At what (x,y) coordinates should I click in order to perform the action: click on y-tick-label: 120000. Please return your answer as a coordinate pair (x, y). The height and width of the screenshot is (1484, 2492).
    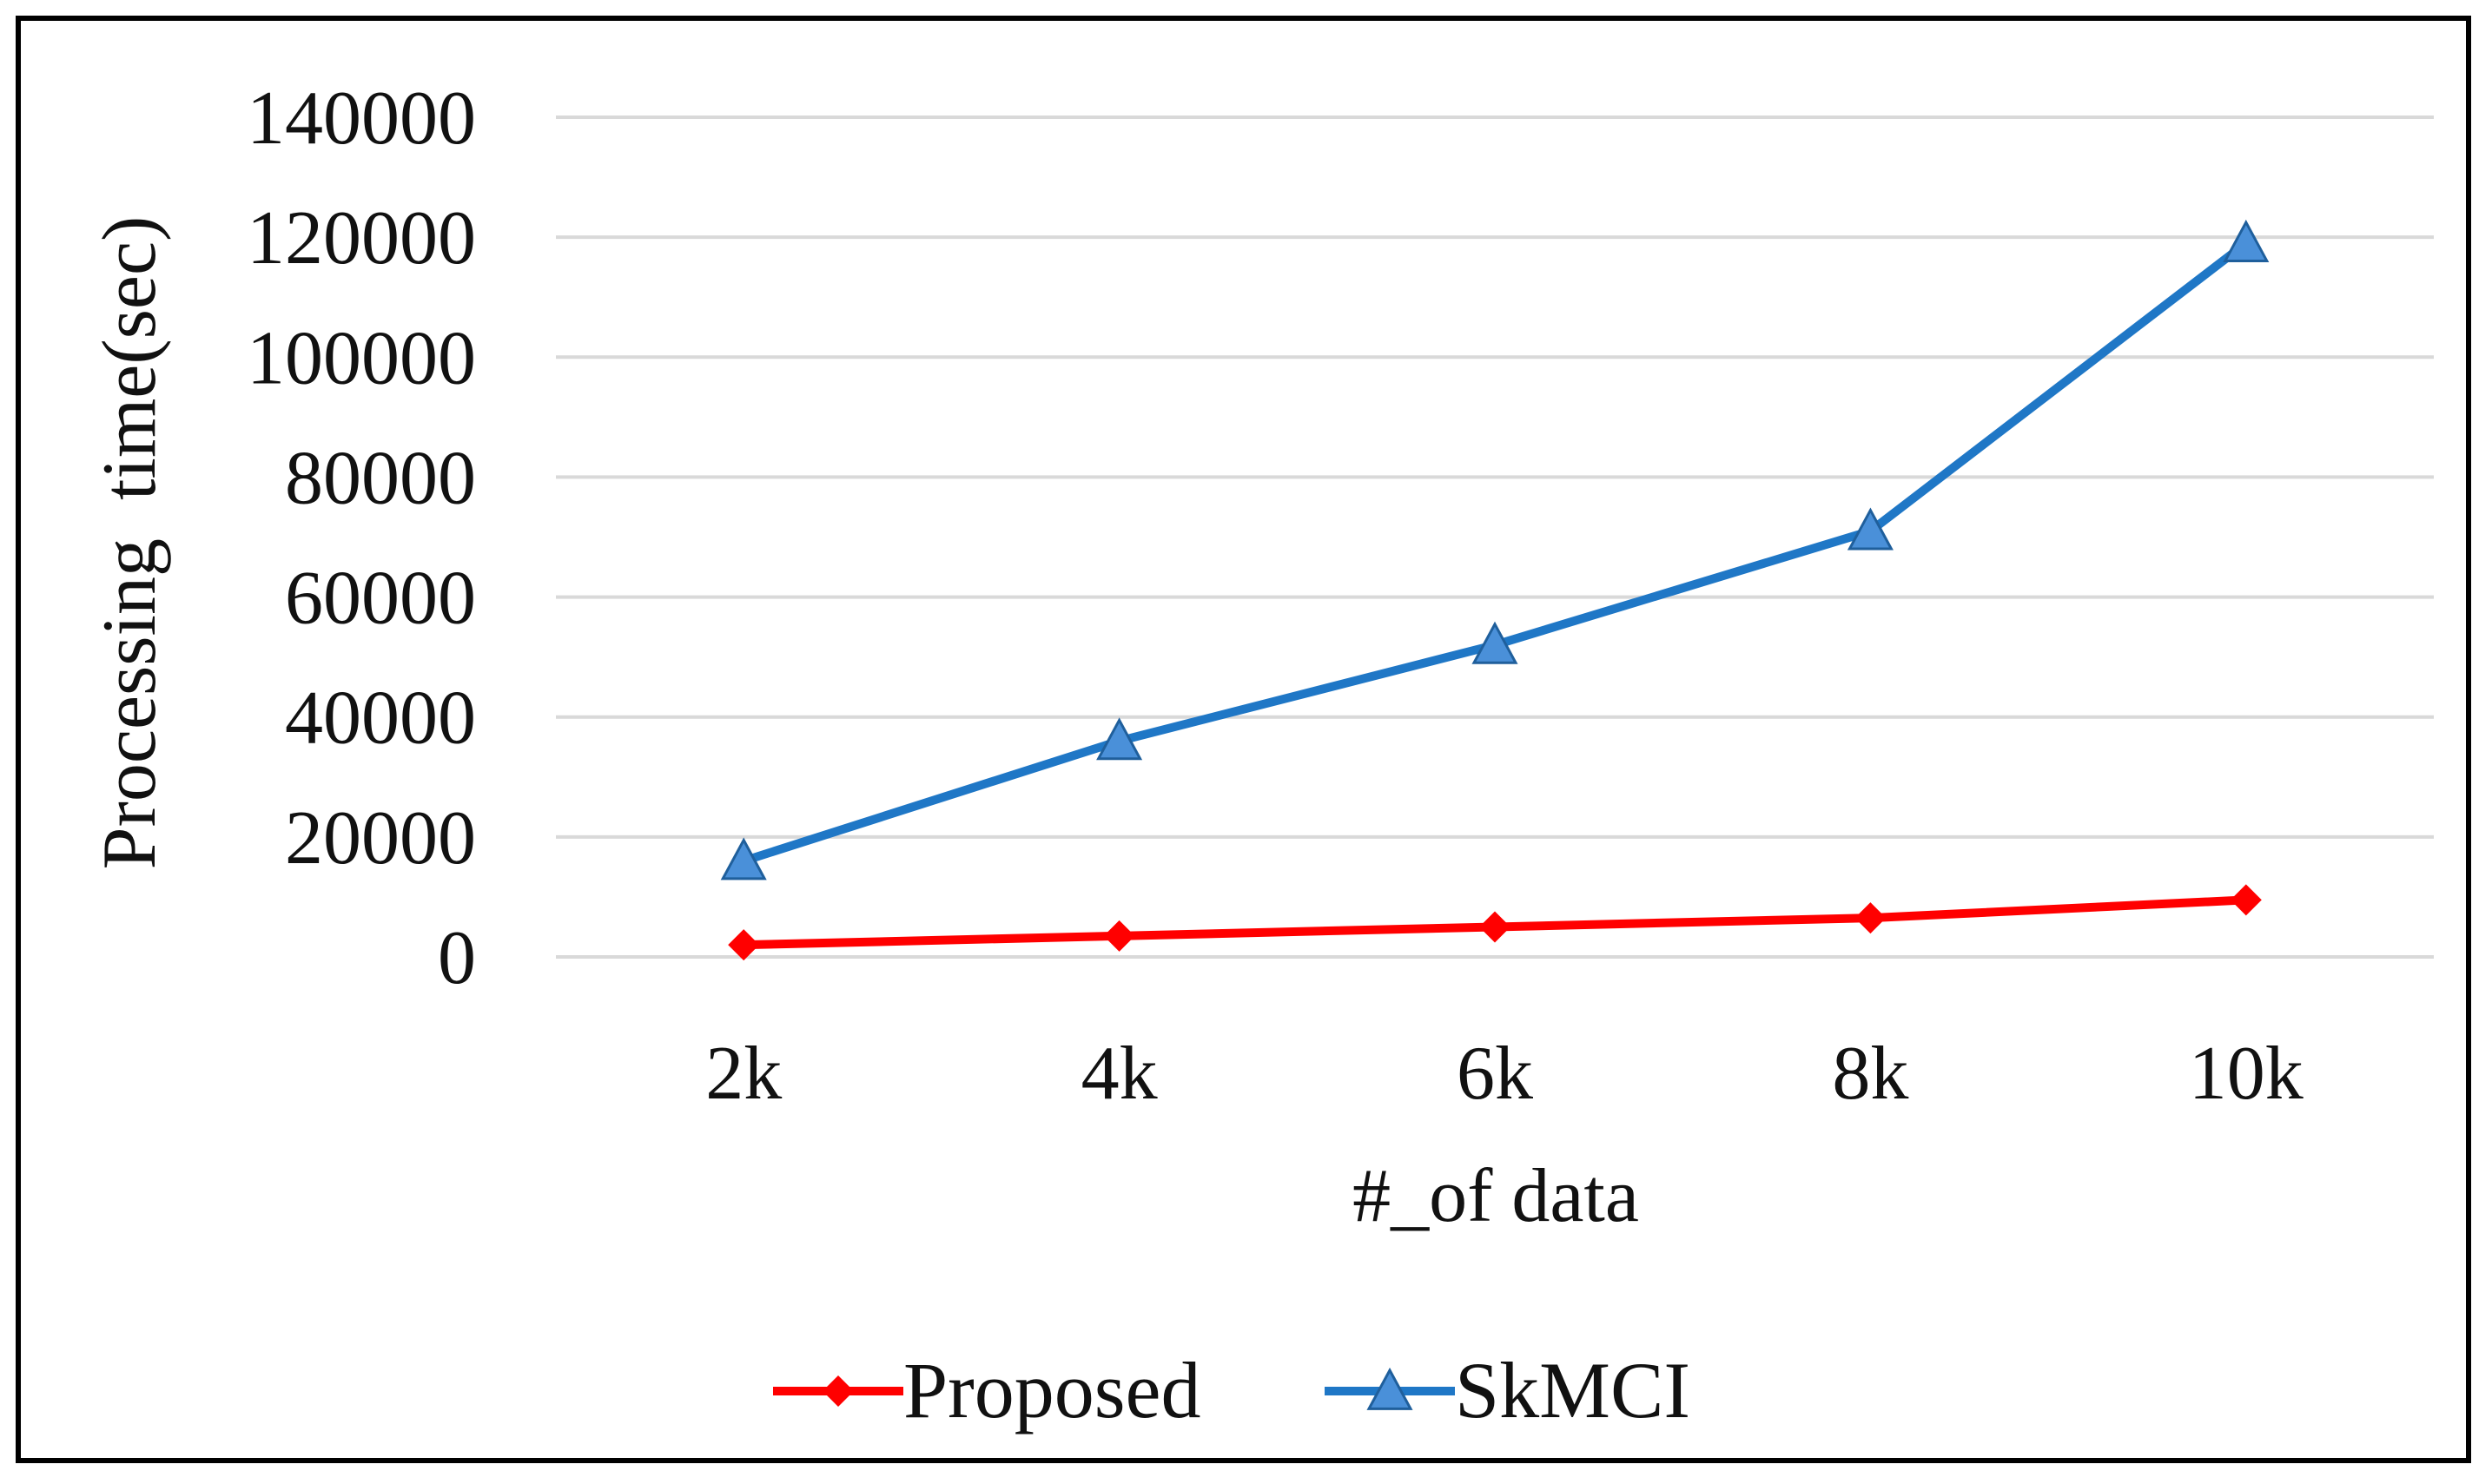
    Looking at the image, I should click on (361, 238).